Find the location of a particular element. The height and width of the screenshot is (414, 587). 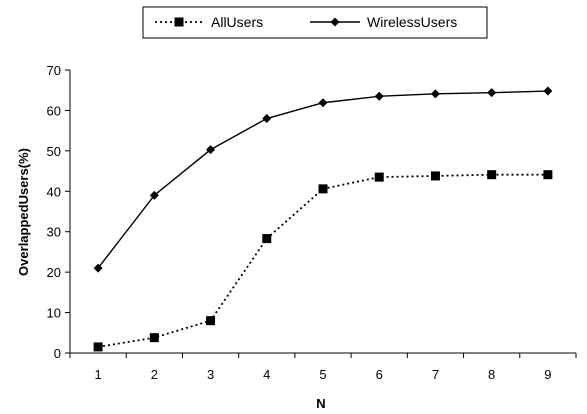

x-tick-label: 5 is located at coordinates (322, 374).